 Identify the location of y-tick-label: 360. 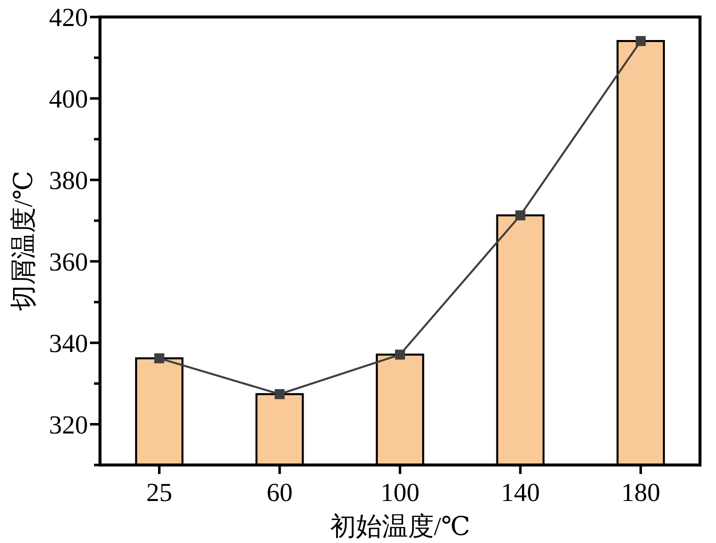
(68, 261).